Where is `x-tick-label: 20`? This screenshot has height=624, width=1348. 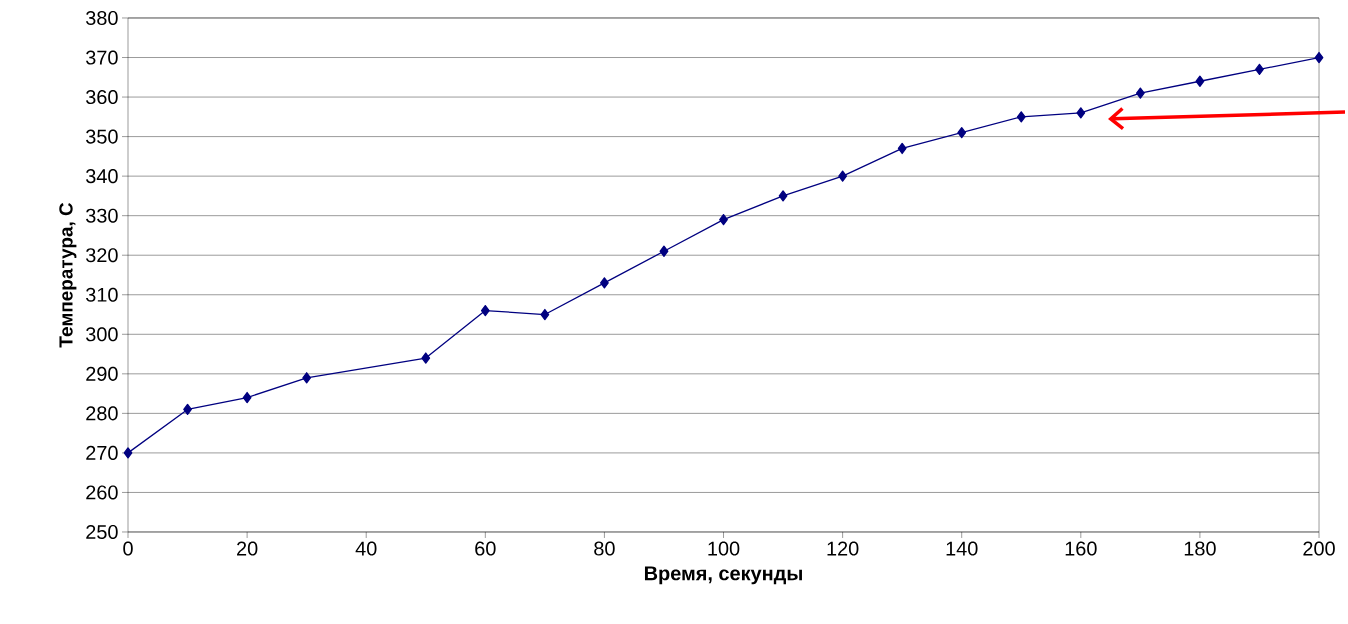 x-tick-label: 20 is located at coordinates (247, 548).